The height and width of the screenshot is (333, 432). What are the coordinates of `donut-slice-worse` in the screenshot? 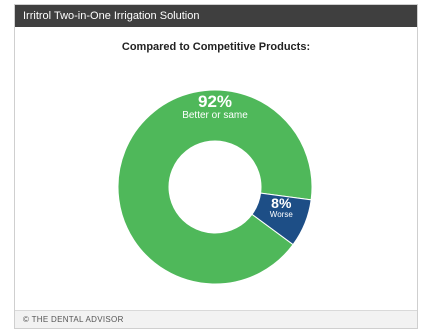 It's located at (281, 219).